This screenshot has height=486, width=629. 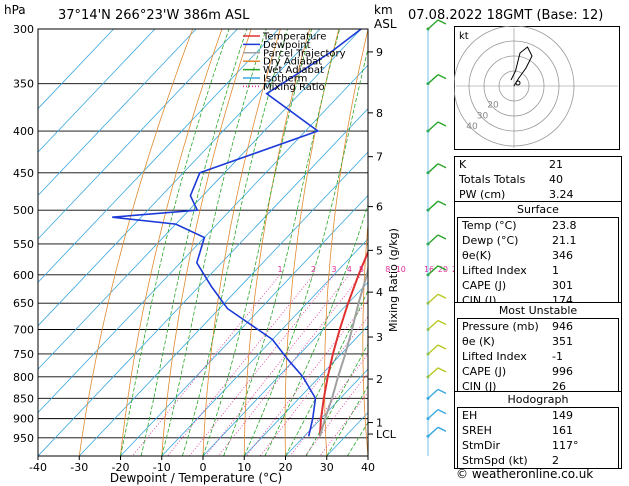 What do you see at coordinates (538, 240) in the screenshot?
I see `surface-row: Dewp (°C) 21.1` at bounding box center [538, 240].